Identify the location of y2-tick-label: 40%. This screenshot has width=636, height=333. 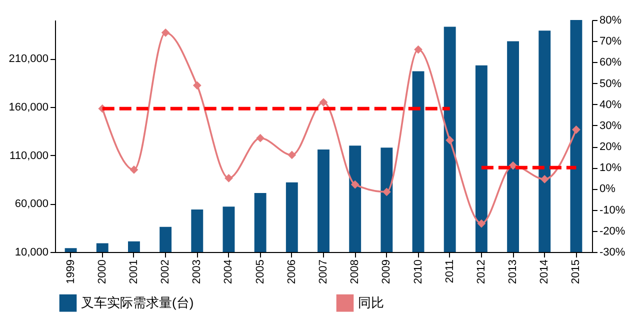
(611, 104).